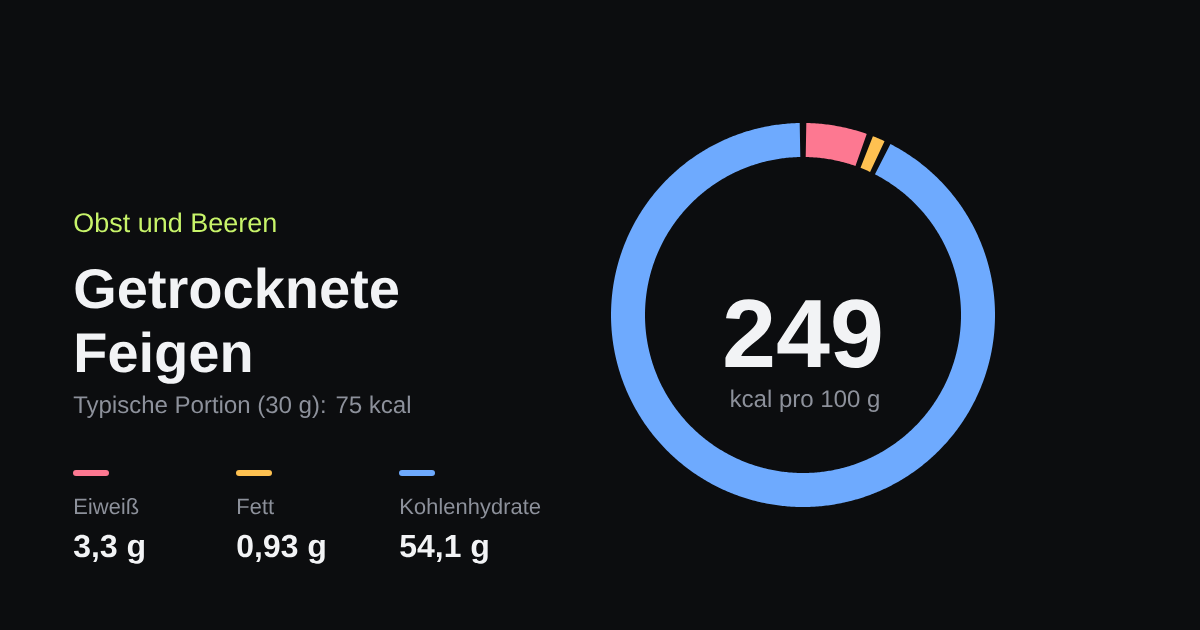  What do you see at coordinates (444, 549) in the screenshot?
I see `data-label: 54,1 g` at bounding box center [444, 549].